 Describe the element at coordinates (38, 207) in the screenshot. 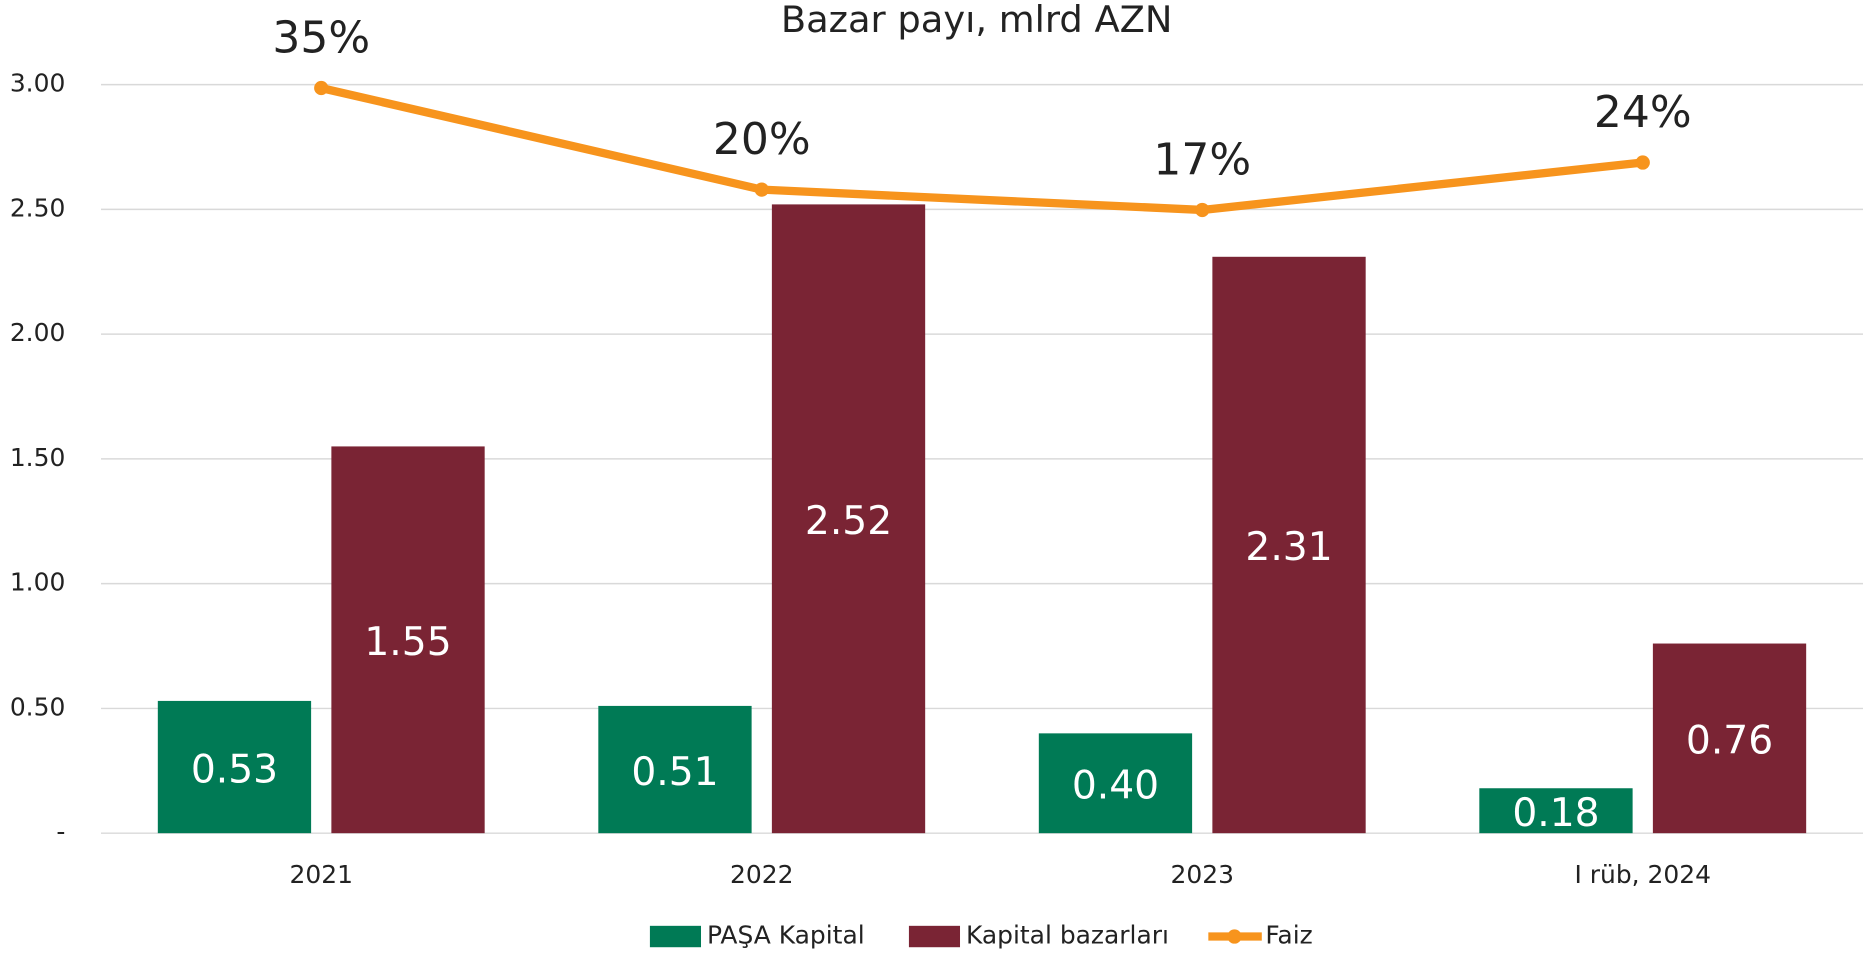

I see `y-tick-label: 2.50` at that location.